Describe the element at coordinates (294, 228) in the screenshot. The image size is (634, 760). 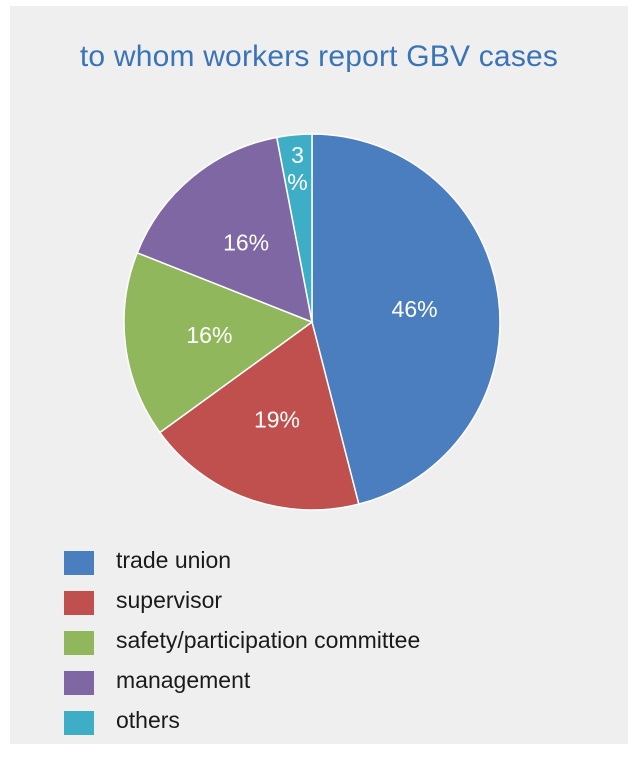
I see `pie-slice-others` at that location.